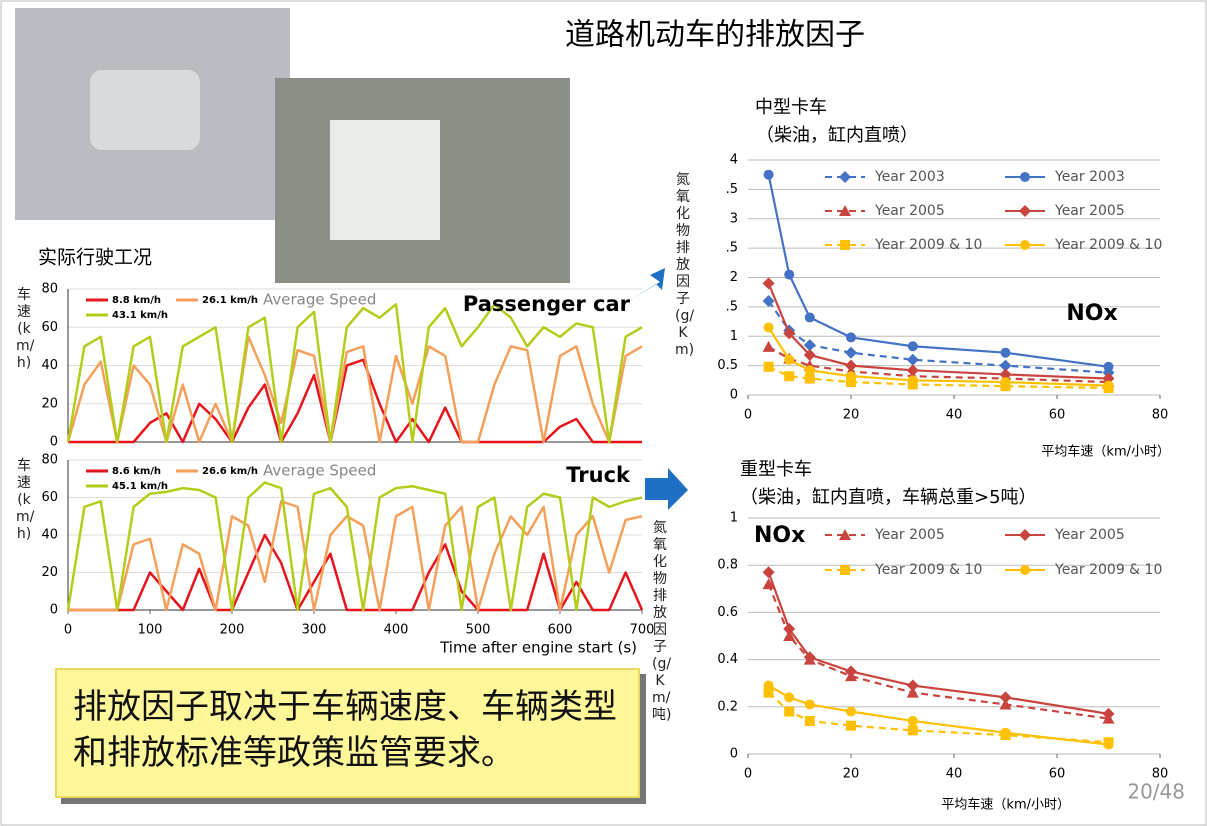 The height and width of the screenshot is (826, 1207). Describe the element at coordinates (727, 706) in the screenshot. I see `y-tick-label: 0.2` at that location.